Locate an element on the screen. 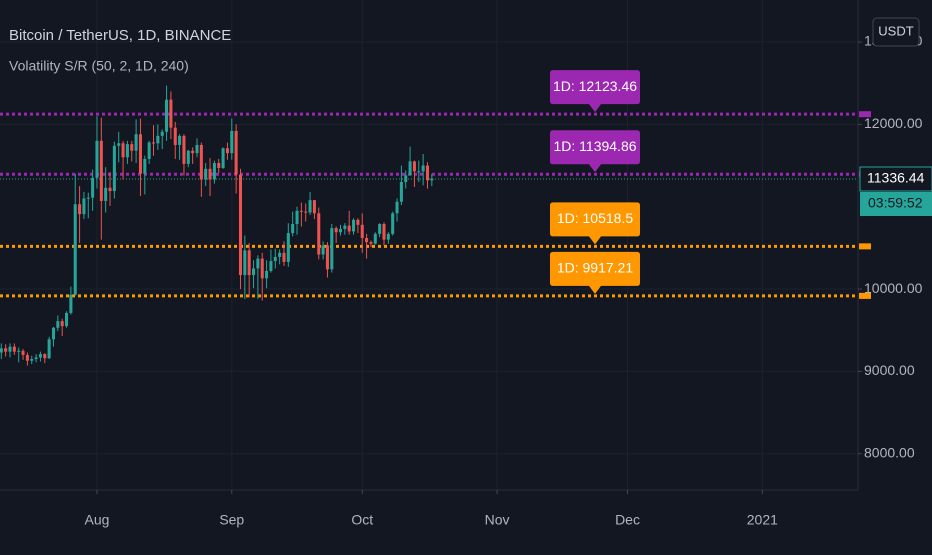 This screenshot has height=555, width=932. currency-label: USDT is located at coordinates (895, 30).